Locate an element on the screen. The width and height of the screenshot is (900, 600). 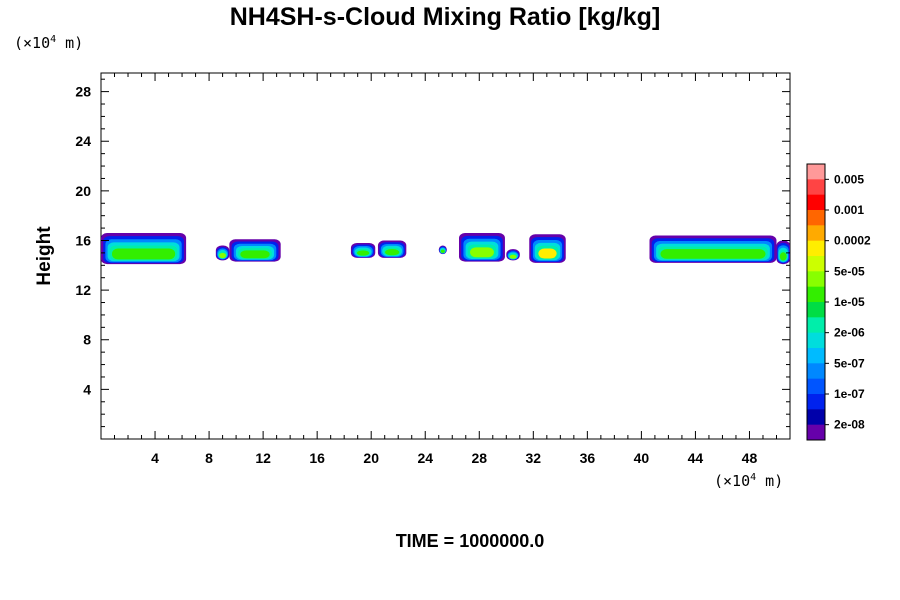
cloud-layer is located at coordinates (445, 249).